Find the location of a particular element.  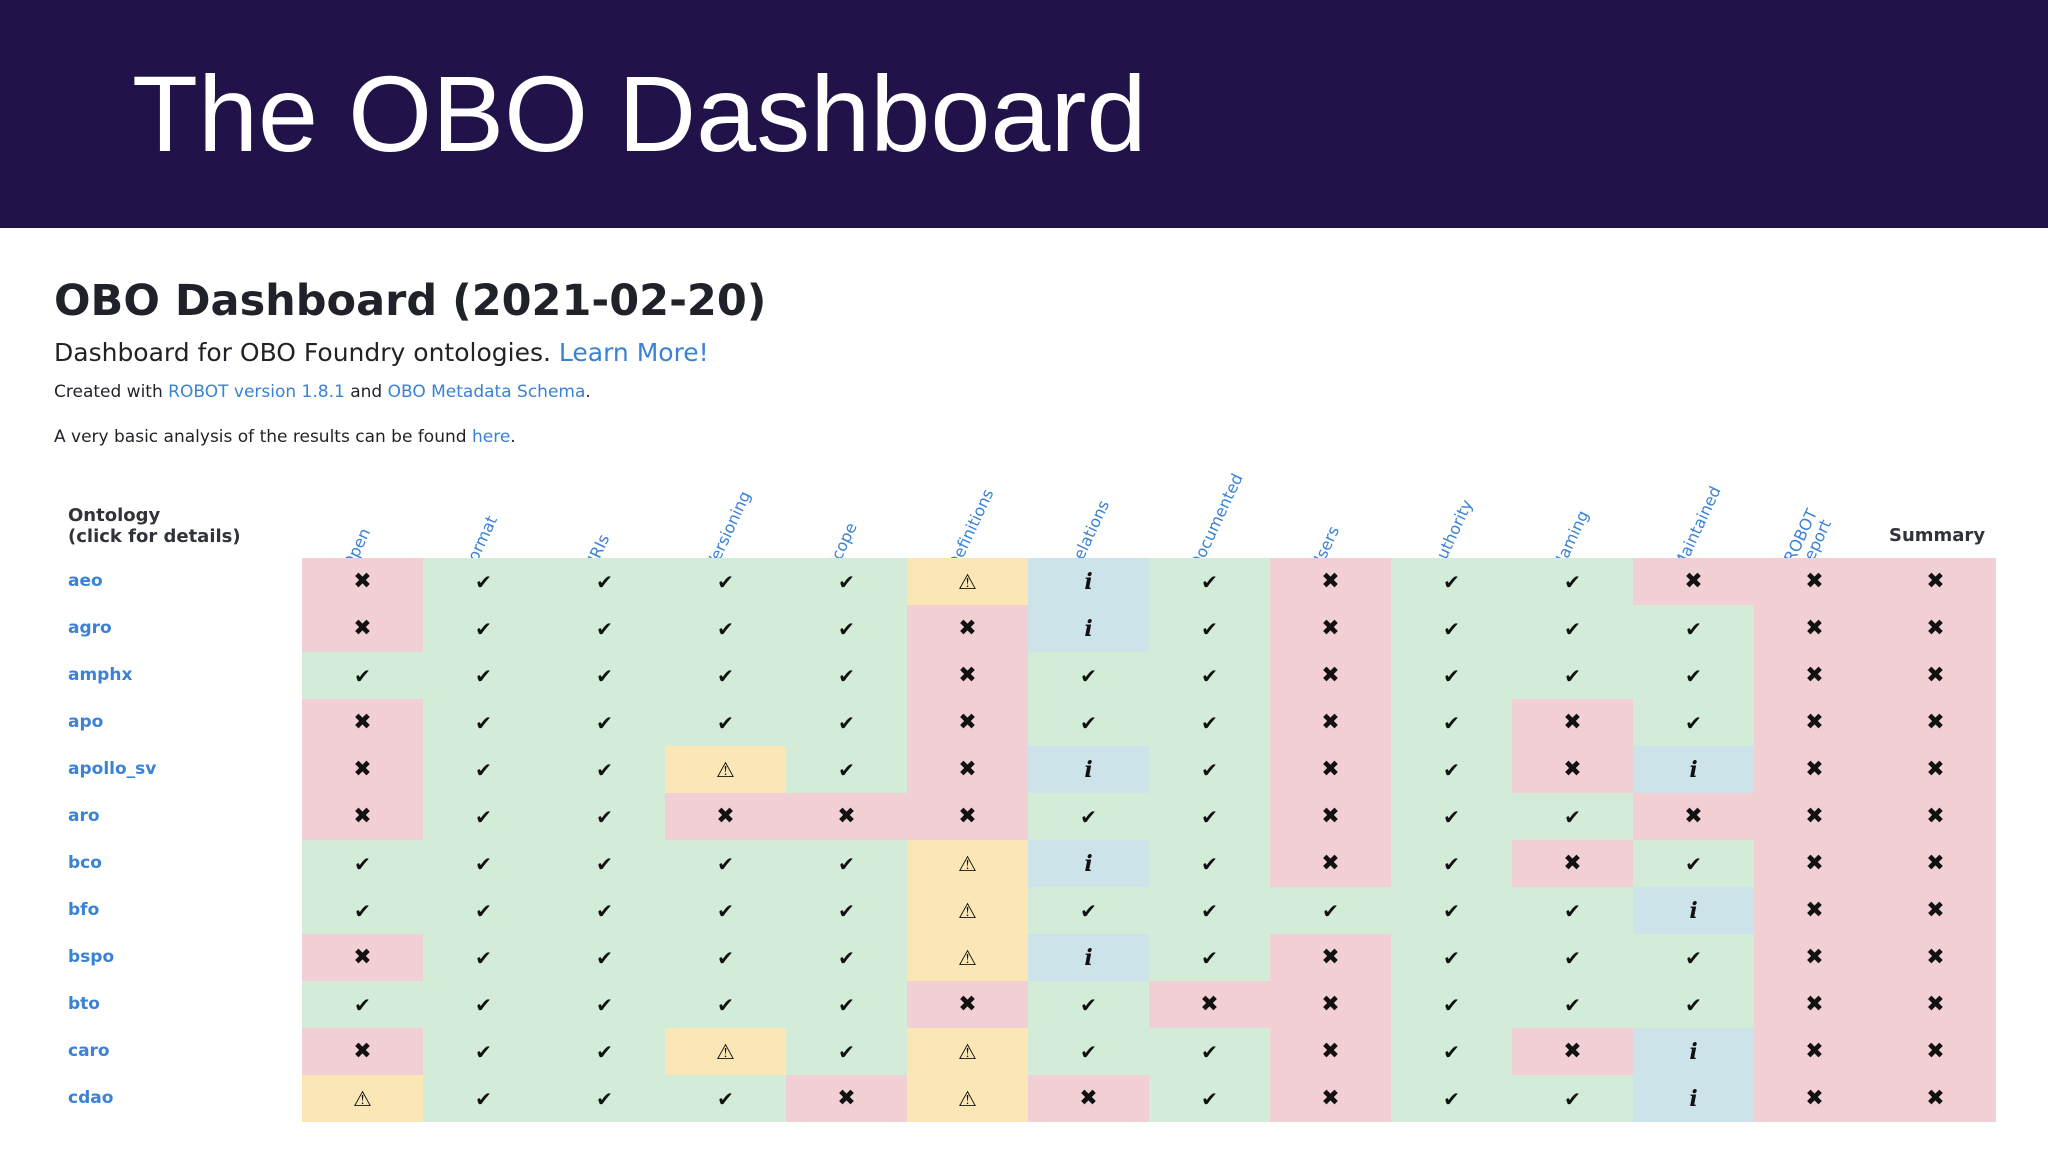

status-cell-cdao-documented: ✔ is located at coordinates (1209, 1098).